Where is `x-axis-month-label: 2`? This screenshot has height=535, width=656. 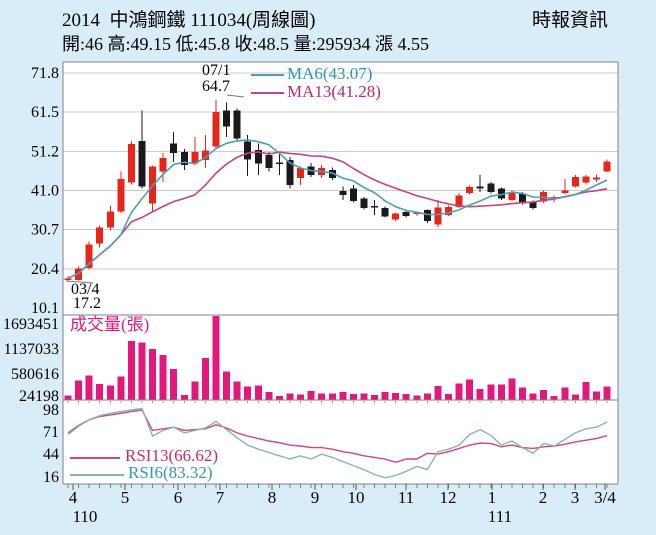 x-axis-month-label: 2 is located at coordinates (543, 497).